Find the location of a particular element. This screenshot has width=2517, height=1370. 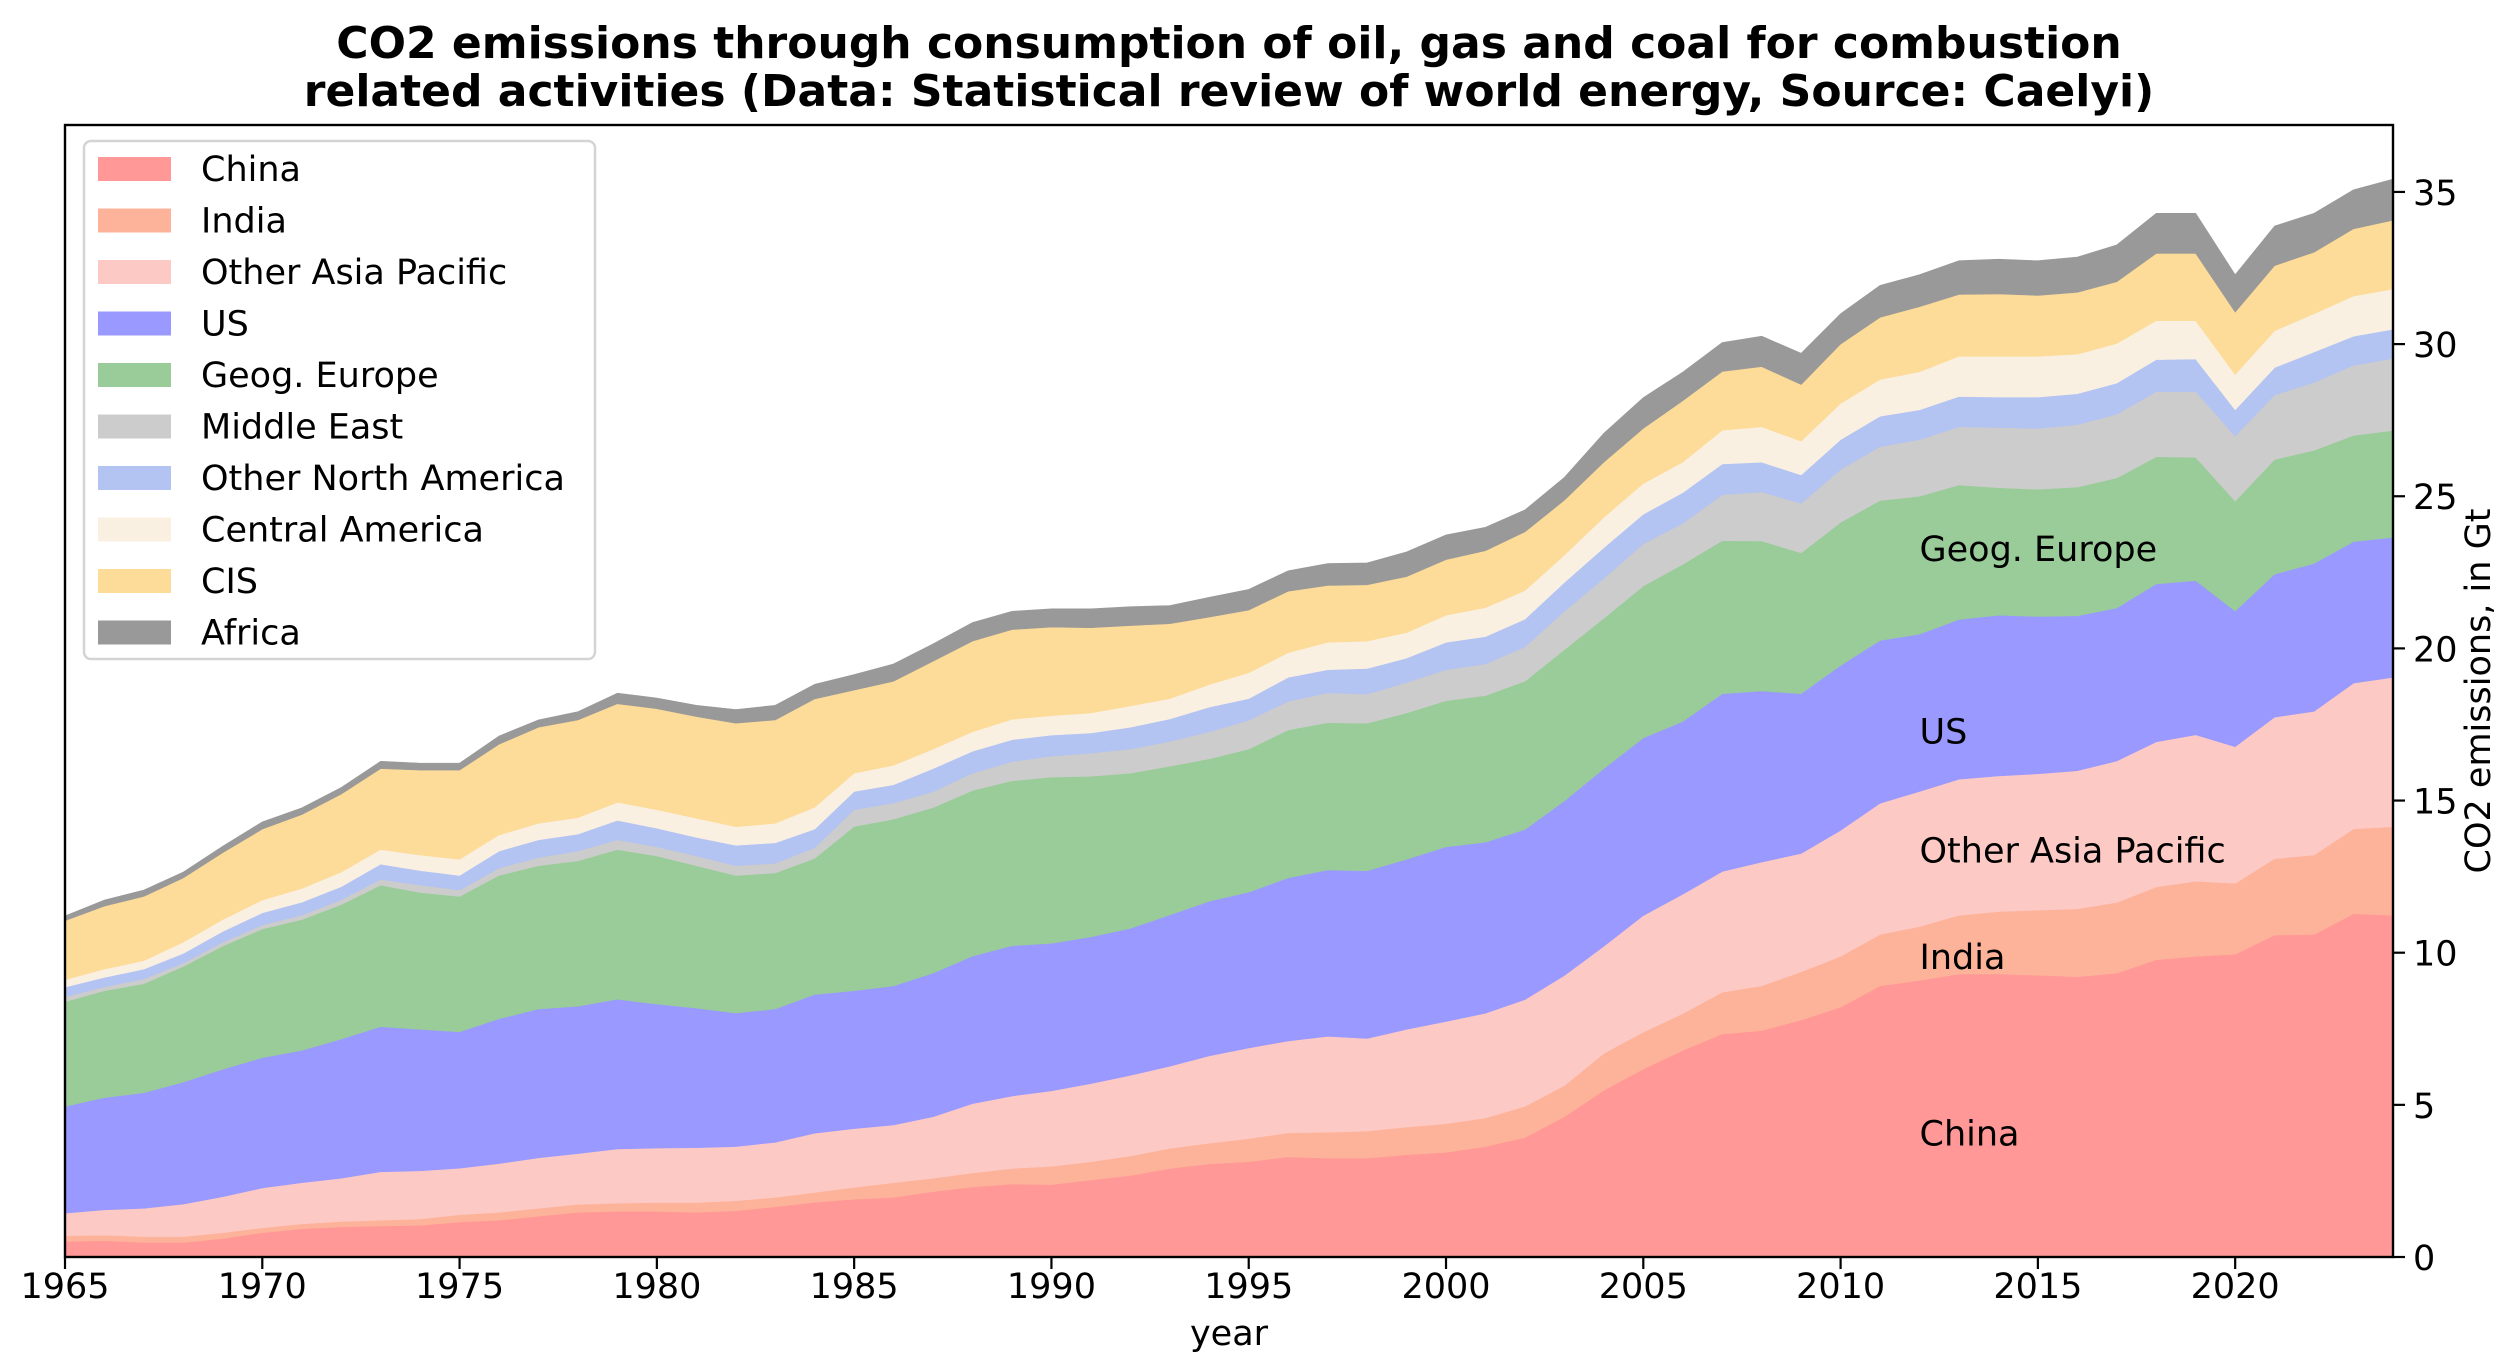

annotation-us: US is located at coordinates (1944, 733).